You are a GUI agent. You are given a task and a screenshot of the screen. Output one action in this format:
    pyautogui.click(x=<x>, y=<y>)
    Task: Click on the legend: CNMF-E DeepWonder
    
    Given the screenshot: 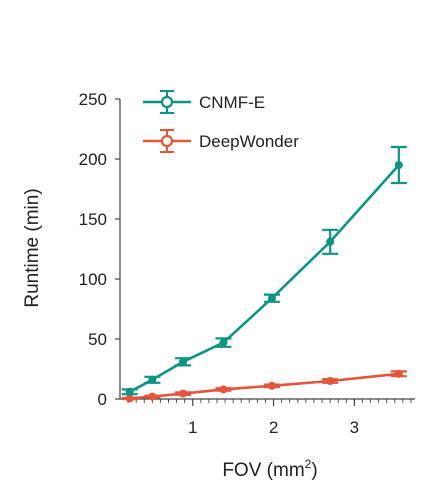 What is the action you would take?
    pyautogui.click(x=221, y=121)
    